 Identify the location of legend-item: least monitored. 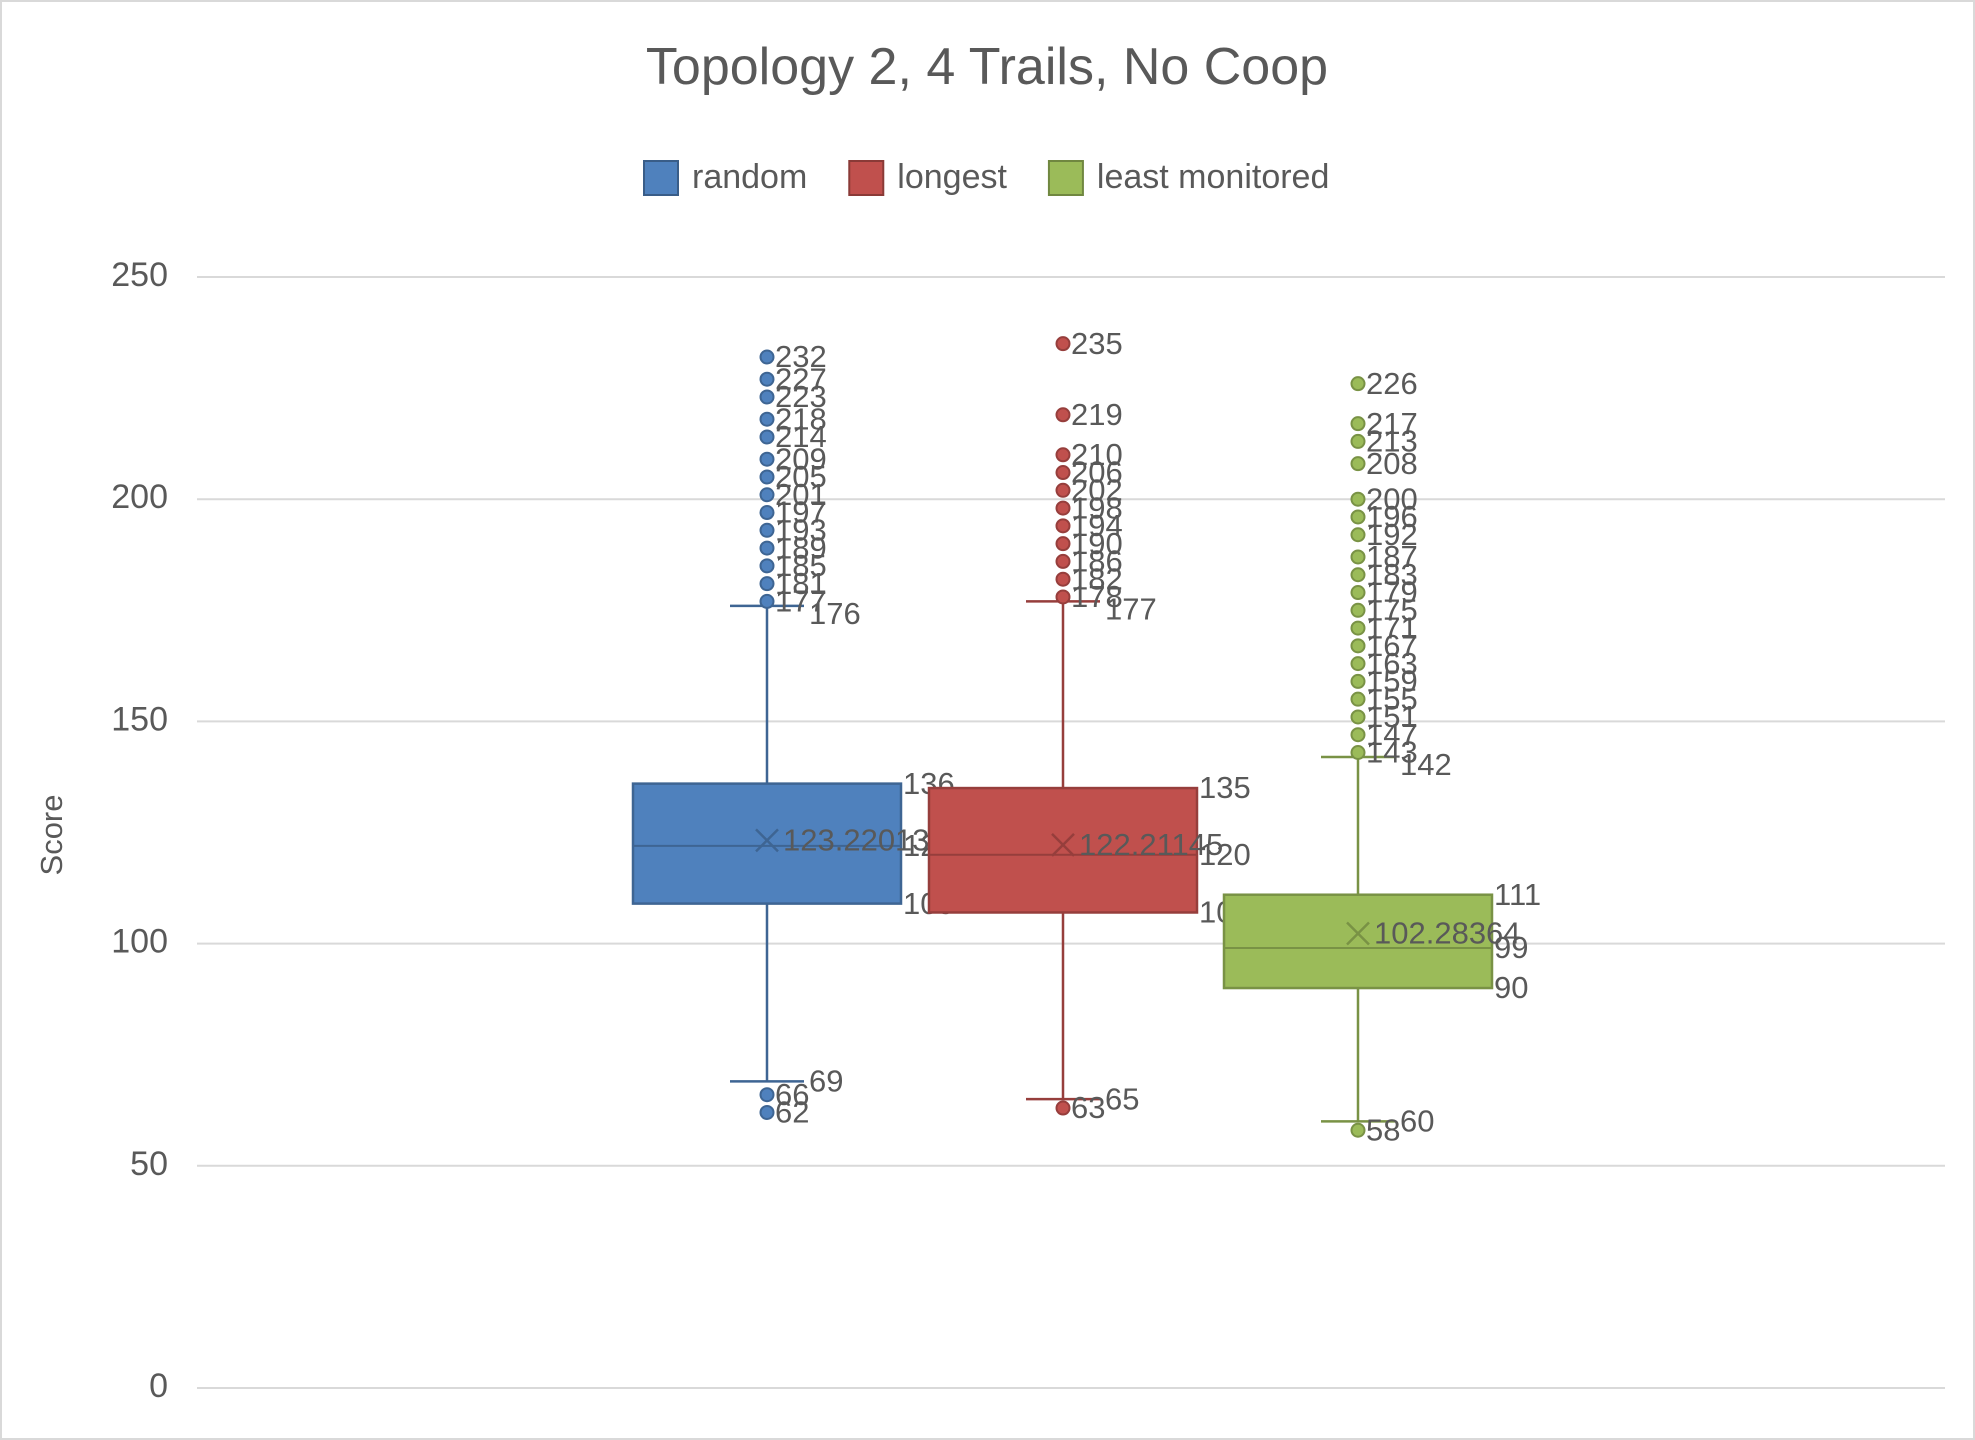
(1188, 177).